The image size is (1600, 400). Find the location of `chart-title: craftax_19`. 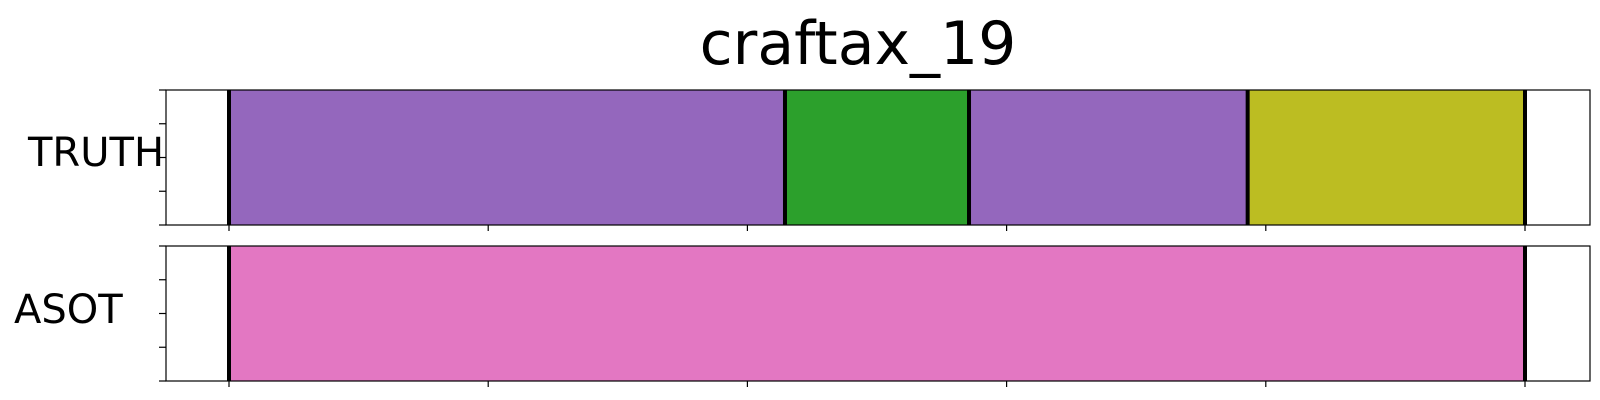

chart-title: craftax_19 is located at coordinates (858, 44).